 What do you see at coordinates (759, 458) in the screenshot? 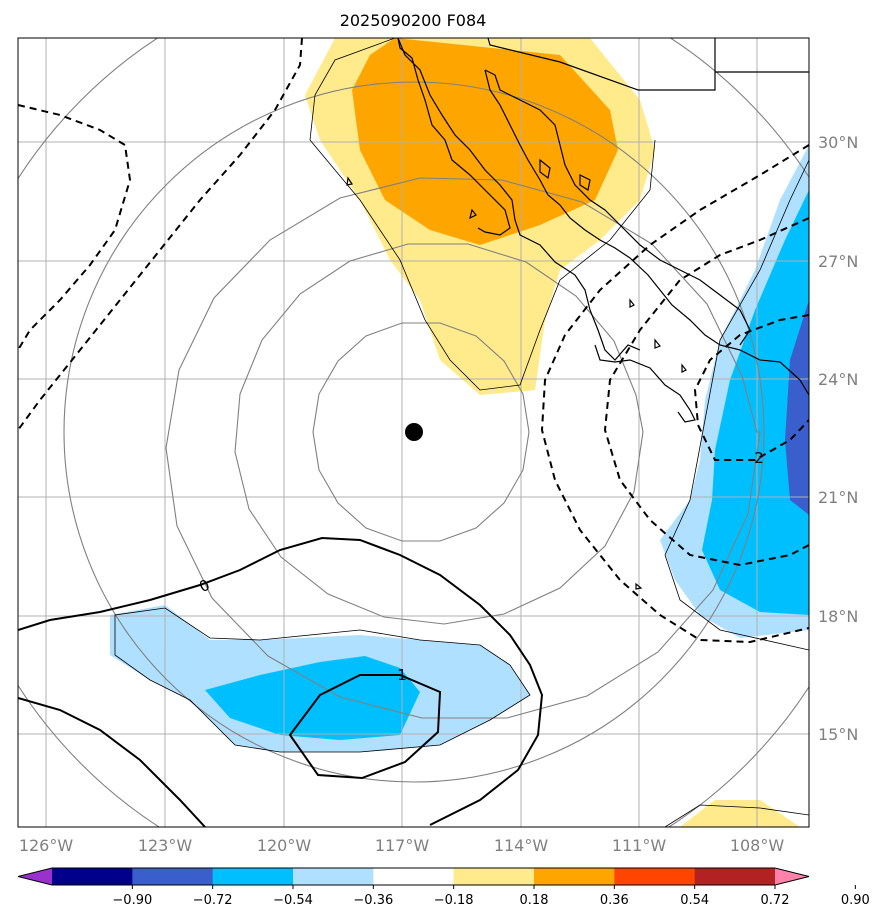
I see `contour-label-2: 2` at bounding box center [759, 458].